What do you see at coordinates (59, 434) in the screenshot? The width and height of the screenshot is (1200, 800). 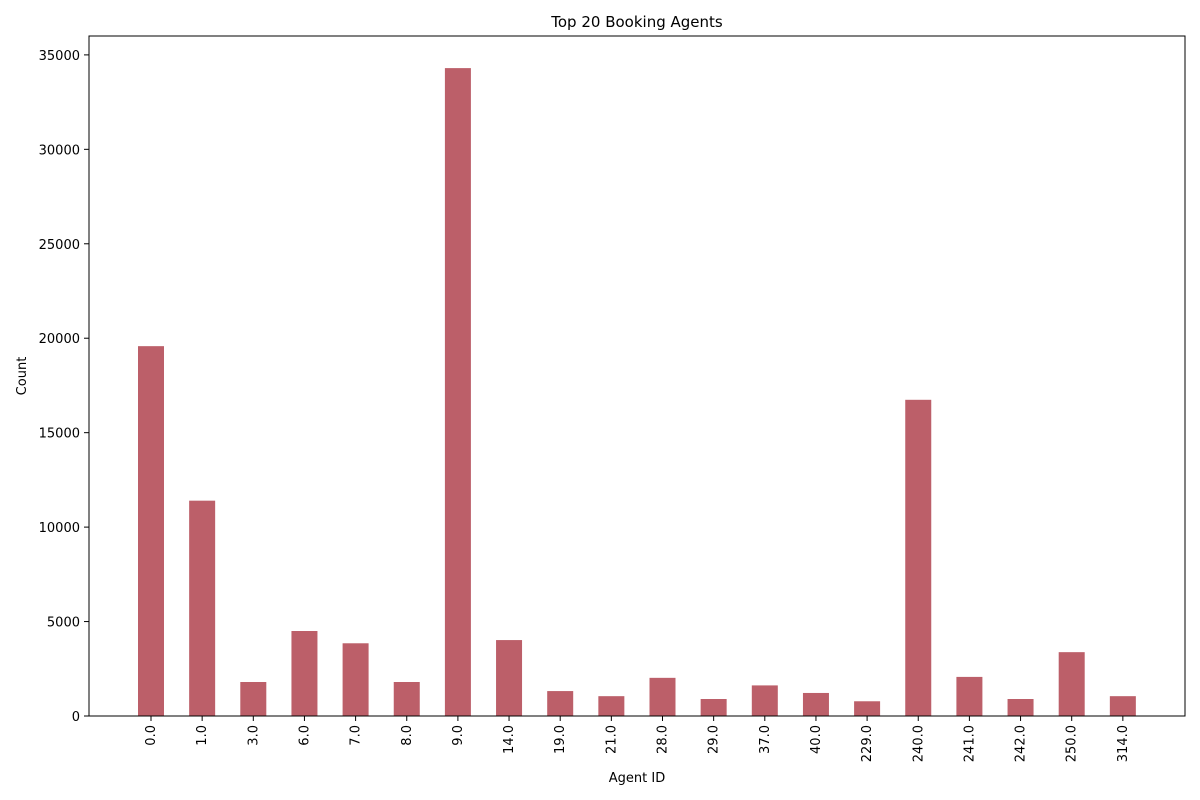 I see `y-tick-label: 15000` at bounding box center [59, 434].